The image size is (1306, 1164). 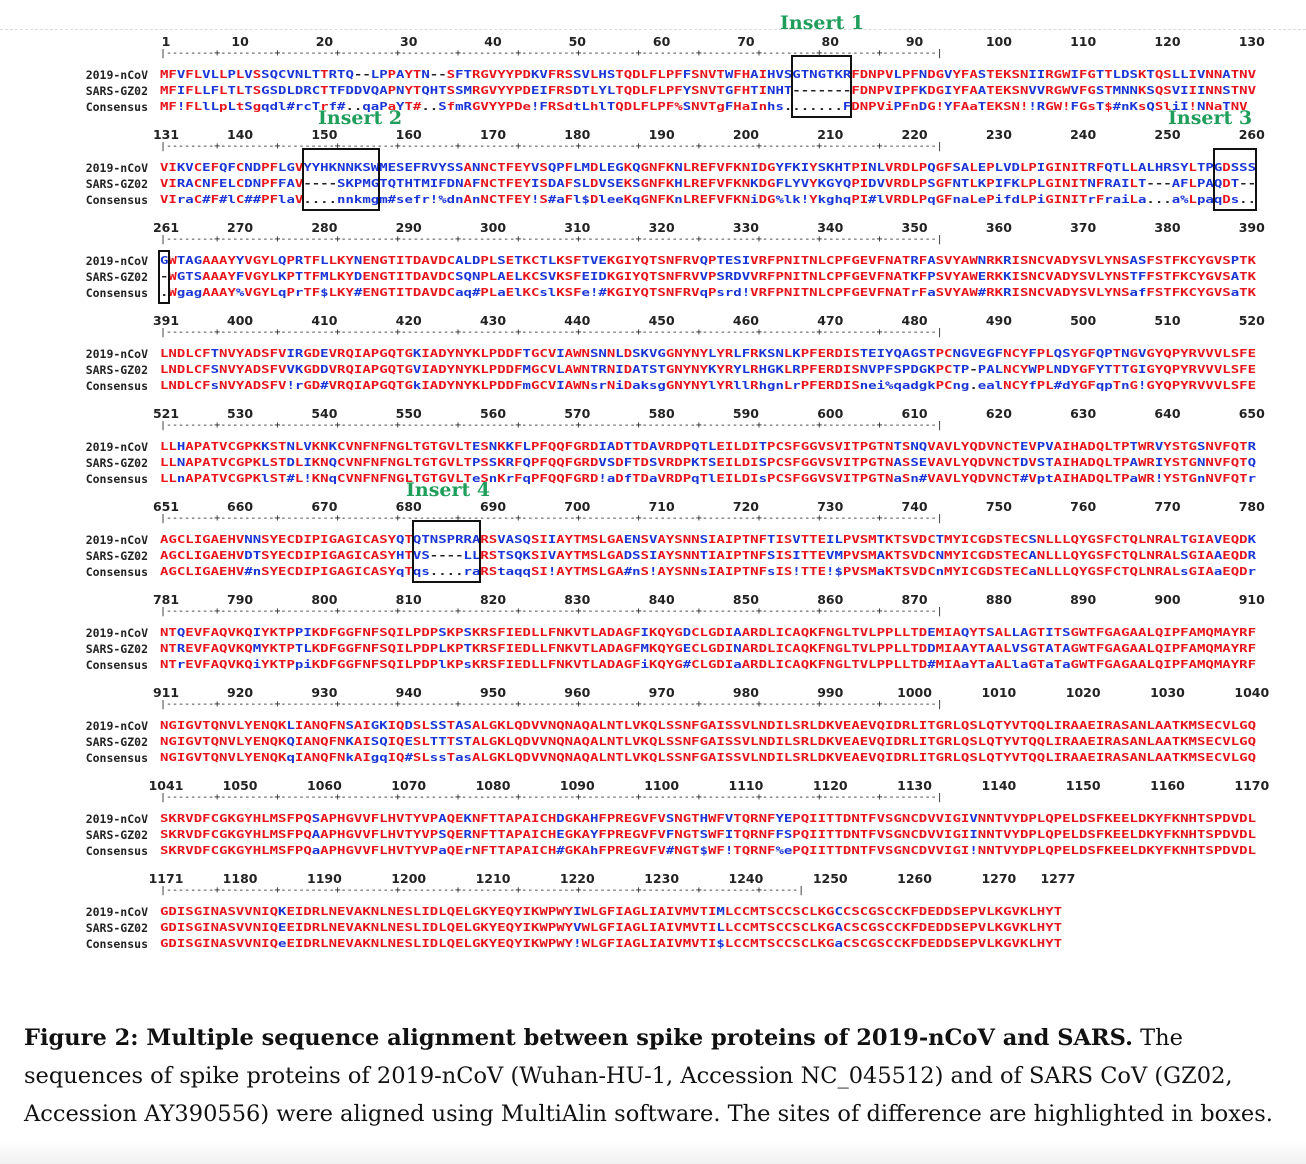 What do you see at coordinates (746, 878) in the screenshot?
I see `ruler-tick-label: 1240` at bounding box center [746, 878].